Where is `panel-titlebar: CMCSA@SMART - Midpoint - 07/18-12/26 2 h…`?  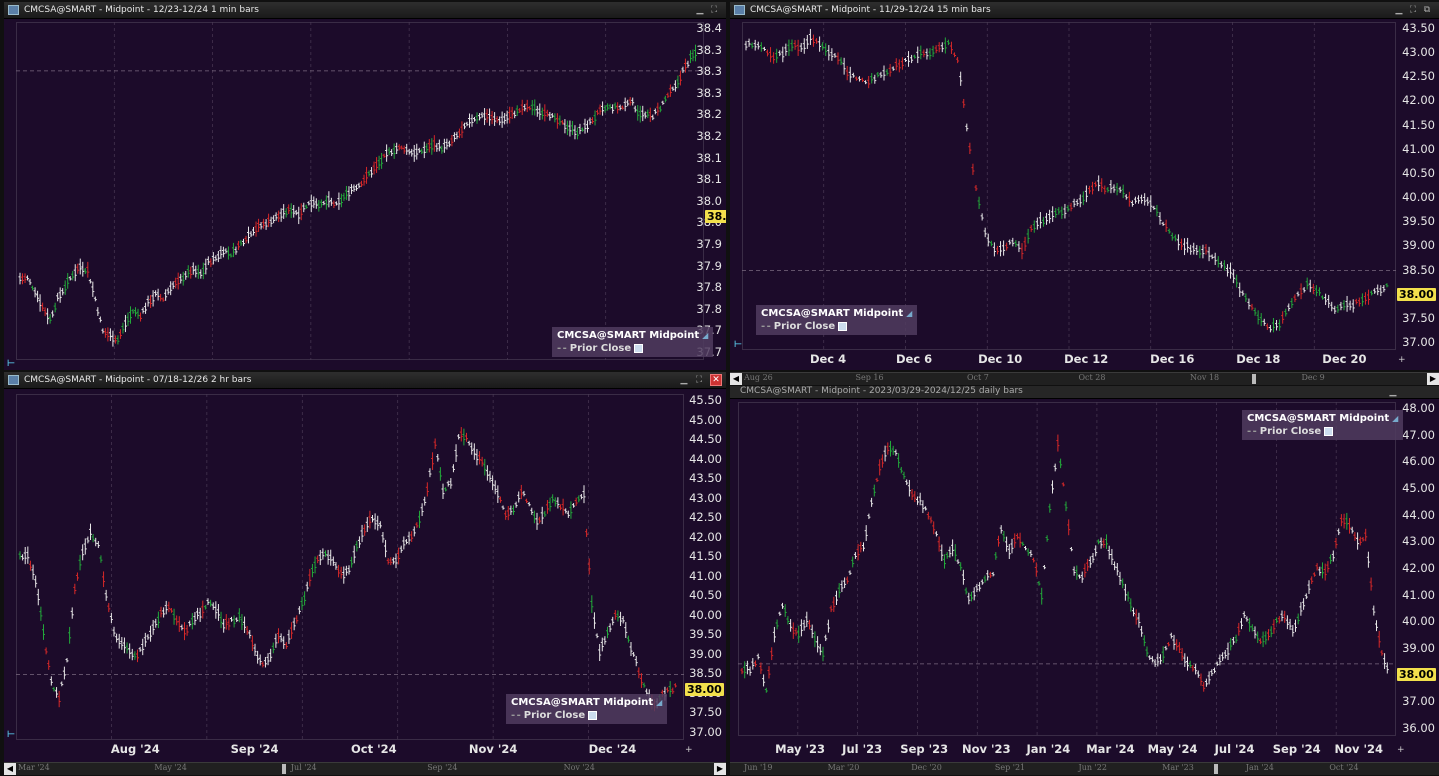 panel-titlebar: CMCSA@SMART - Midpoint - 07/18-12/26 2 h… is located at coordinates (365, 380).